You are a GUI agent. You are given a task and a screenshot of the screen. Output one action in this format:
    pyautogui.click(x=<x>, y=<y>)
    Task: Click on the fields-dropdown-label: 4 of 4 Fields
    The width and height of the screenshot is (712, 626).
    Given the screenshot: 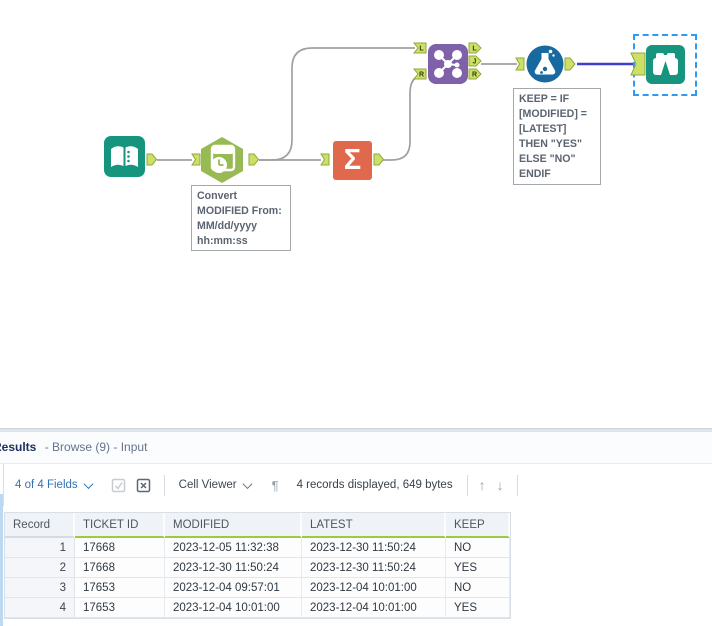 What is the action you would take?
    pyautogui.click(x=46, y=485)
    